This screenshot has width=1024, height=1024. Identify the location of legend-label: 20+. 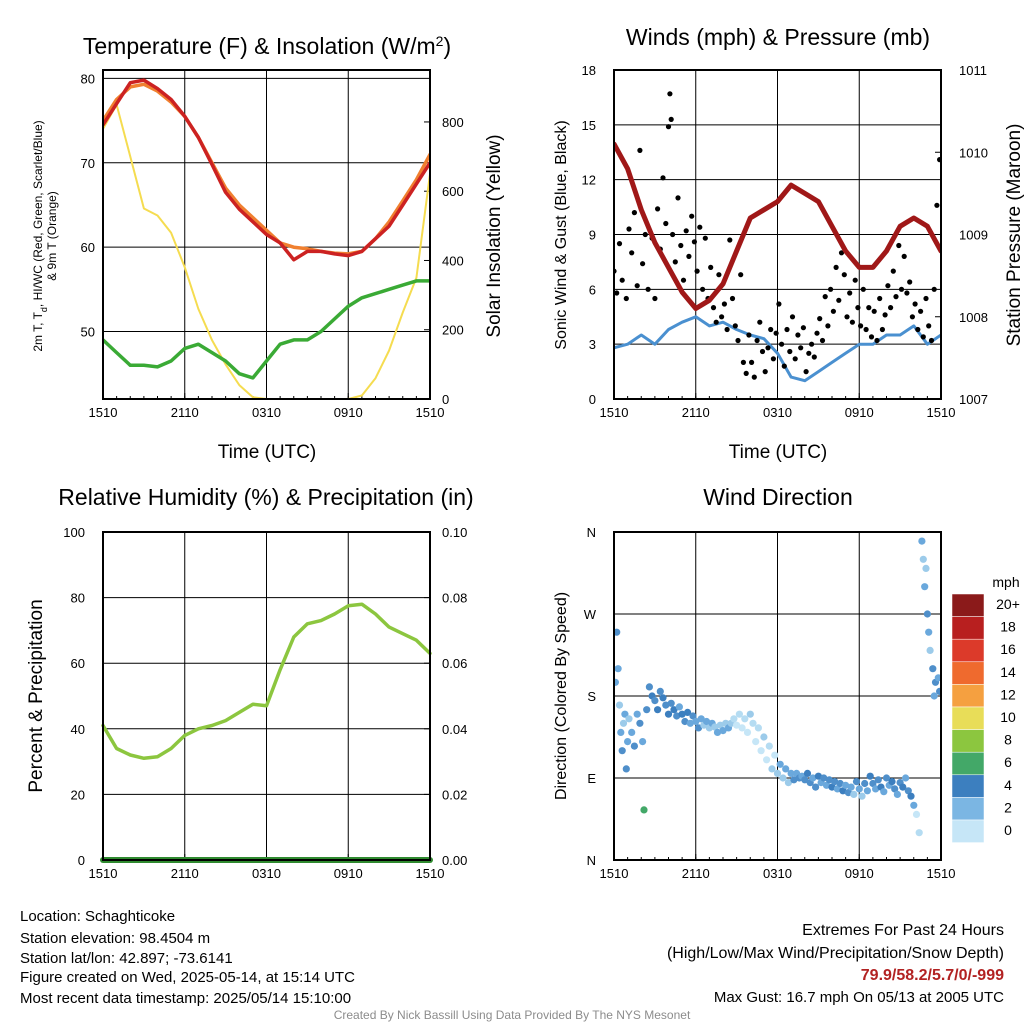
(1008, 604).